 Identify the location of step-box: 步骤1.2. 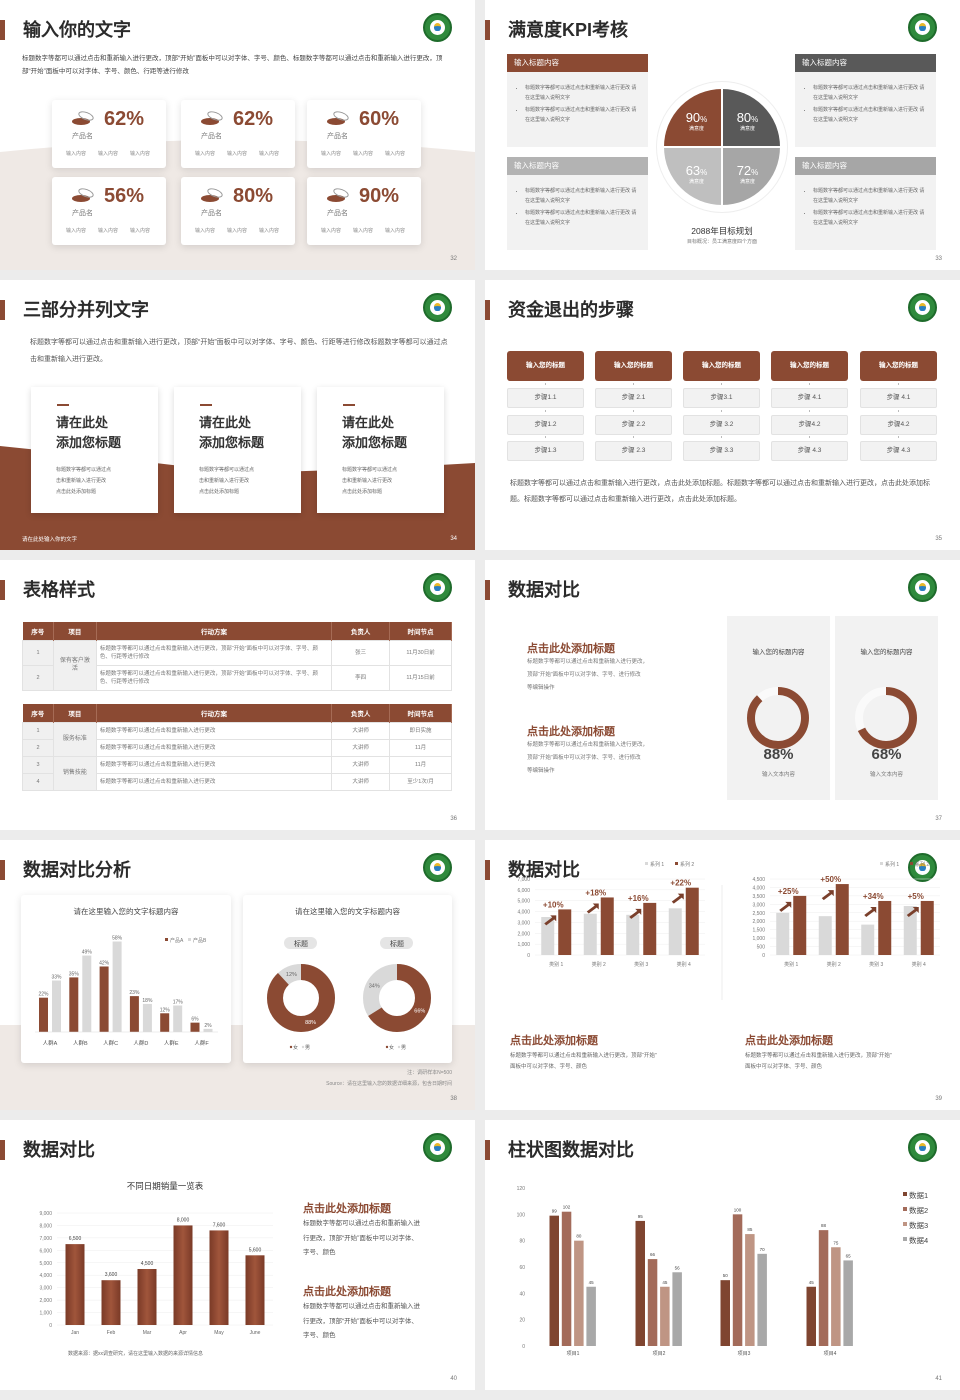
(545, 425).